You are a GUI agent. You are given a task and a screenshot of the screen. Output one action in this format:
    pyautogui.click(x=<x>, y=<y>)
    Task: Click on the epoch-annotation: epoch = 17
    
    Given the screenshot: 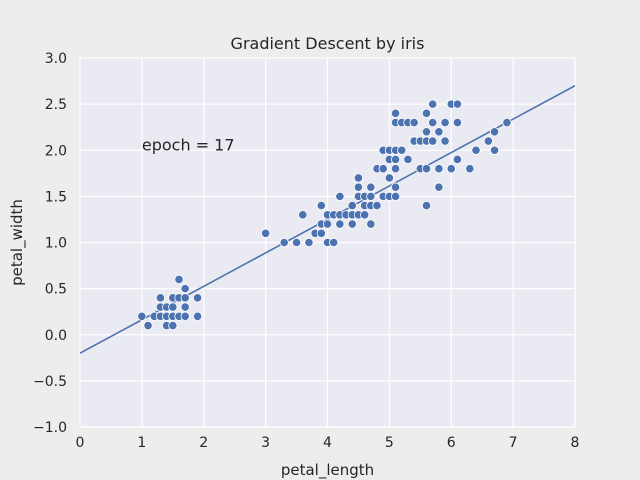 What is the action you would take?
    pyautogui.click(x=188, y=144)
    